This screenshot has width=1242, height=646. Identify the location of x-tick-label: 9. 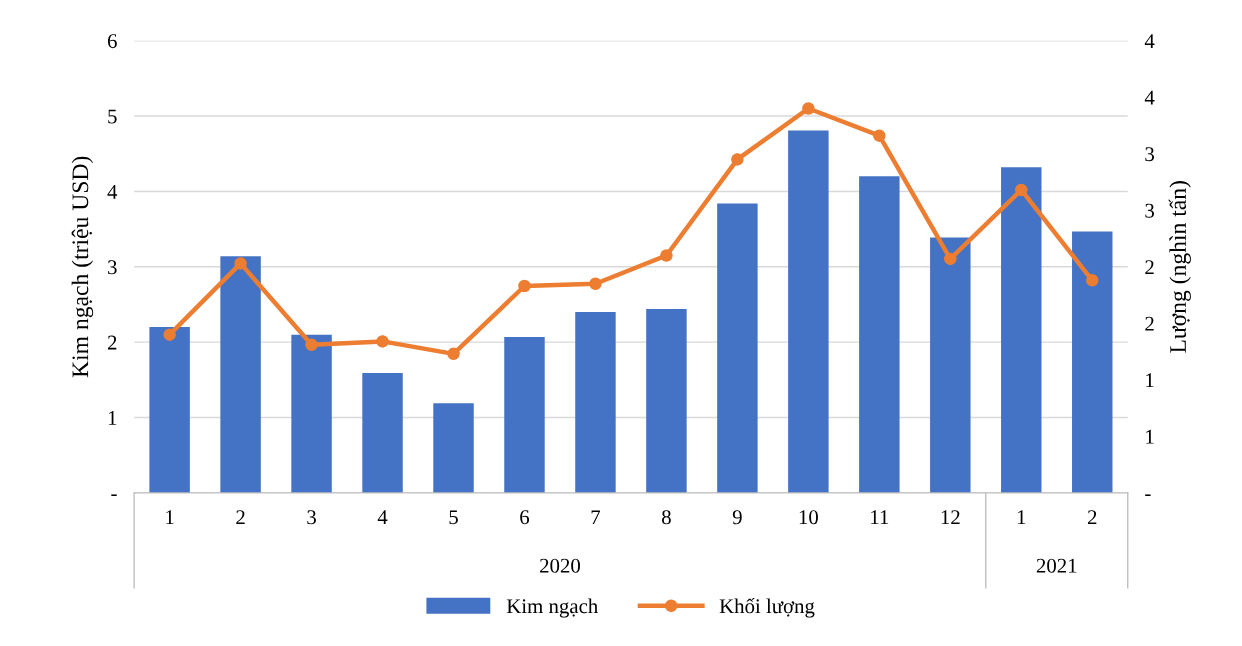
(737, 517).